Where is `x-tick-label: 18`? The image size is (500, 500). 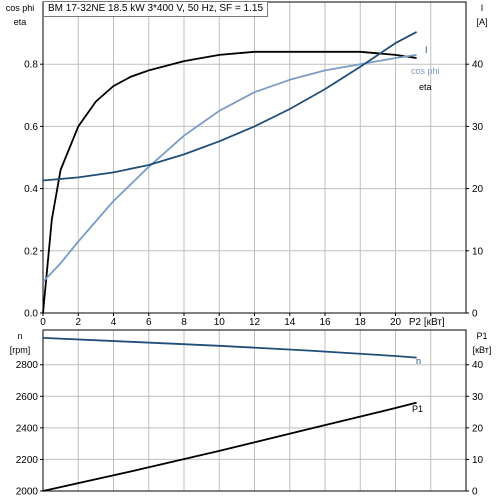
x-tick-label: 18 is located at coordinates (361, 322).